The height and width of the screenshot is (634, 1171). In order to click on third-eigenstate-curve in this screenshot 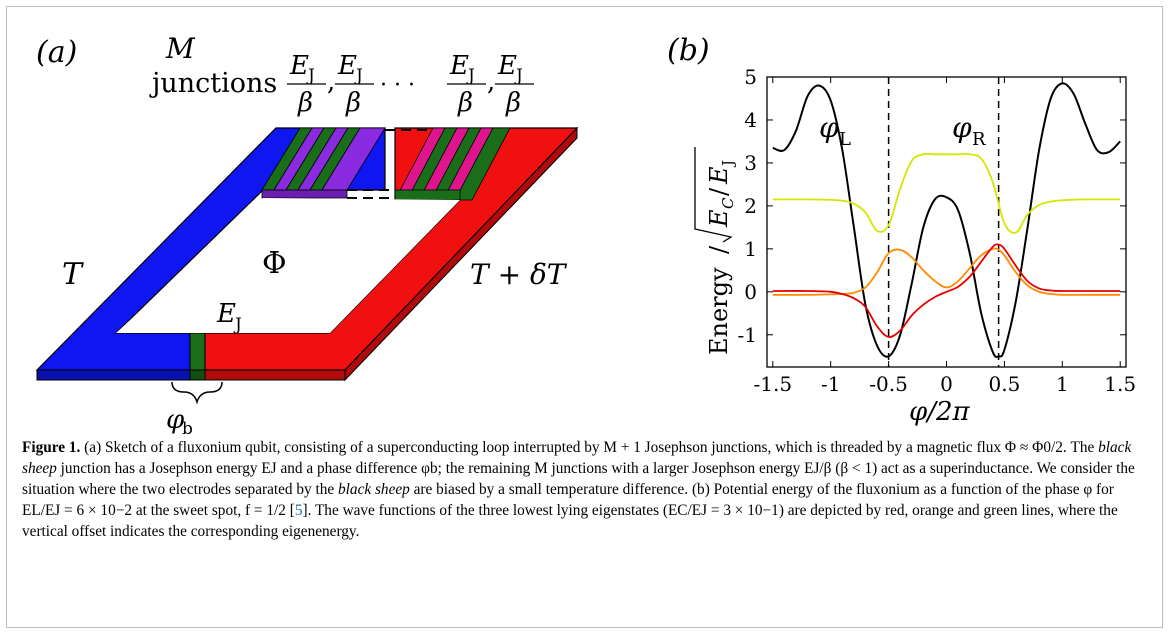, I will do `click(946, 193)`.